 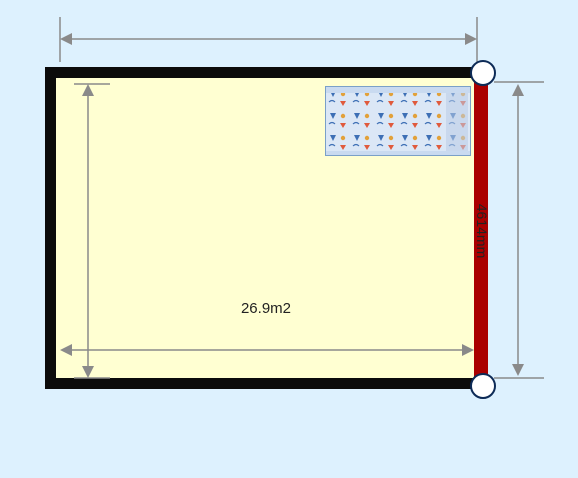 I want to click on wall-bottom, so click(x=265, y=383).